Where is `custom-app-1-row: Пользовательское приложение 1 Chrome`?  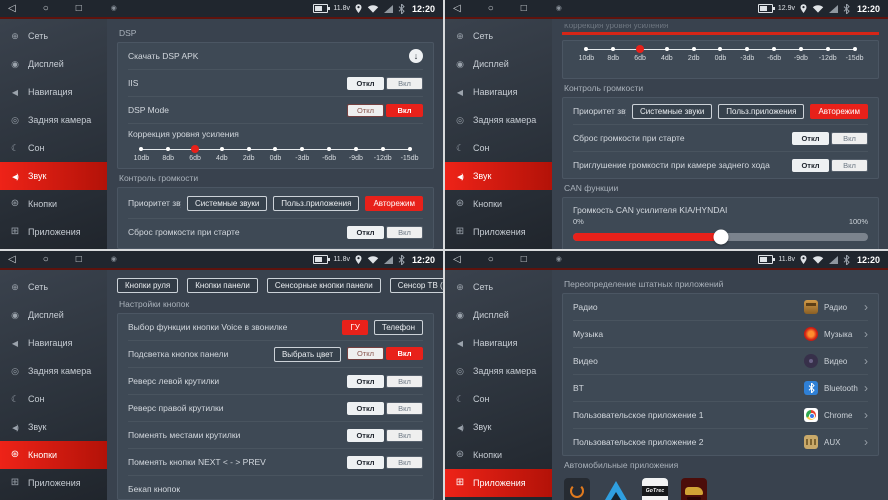 custom-app-1-row: Пользовательское приложение 1 Chrome is located at coordinates (720, 415).